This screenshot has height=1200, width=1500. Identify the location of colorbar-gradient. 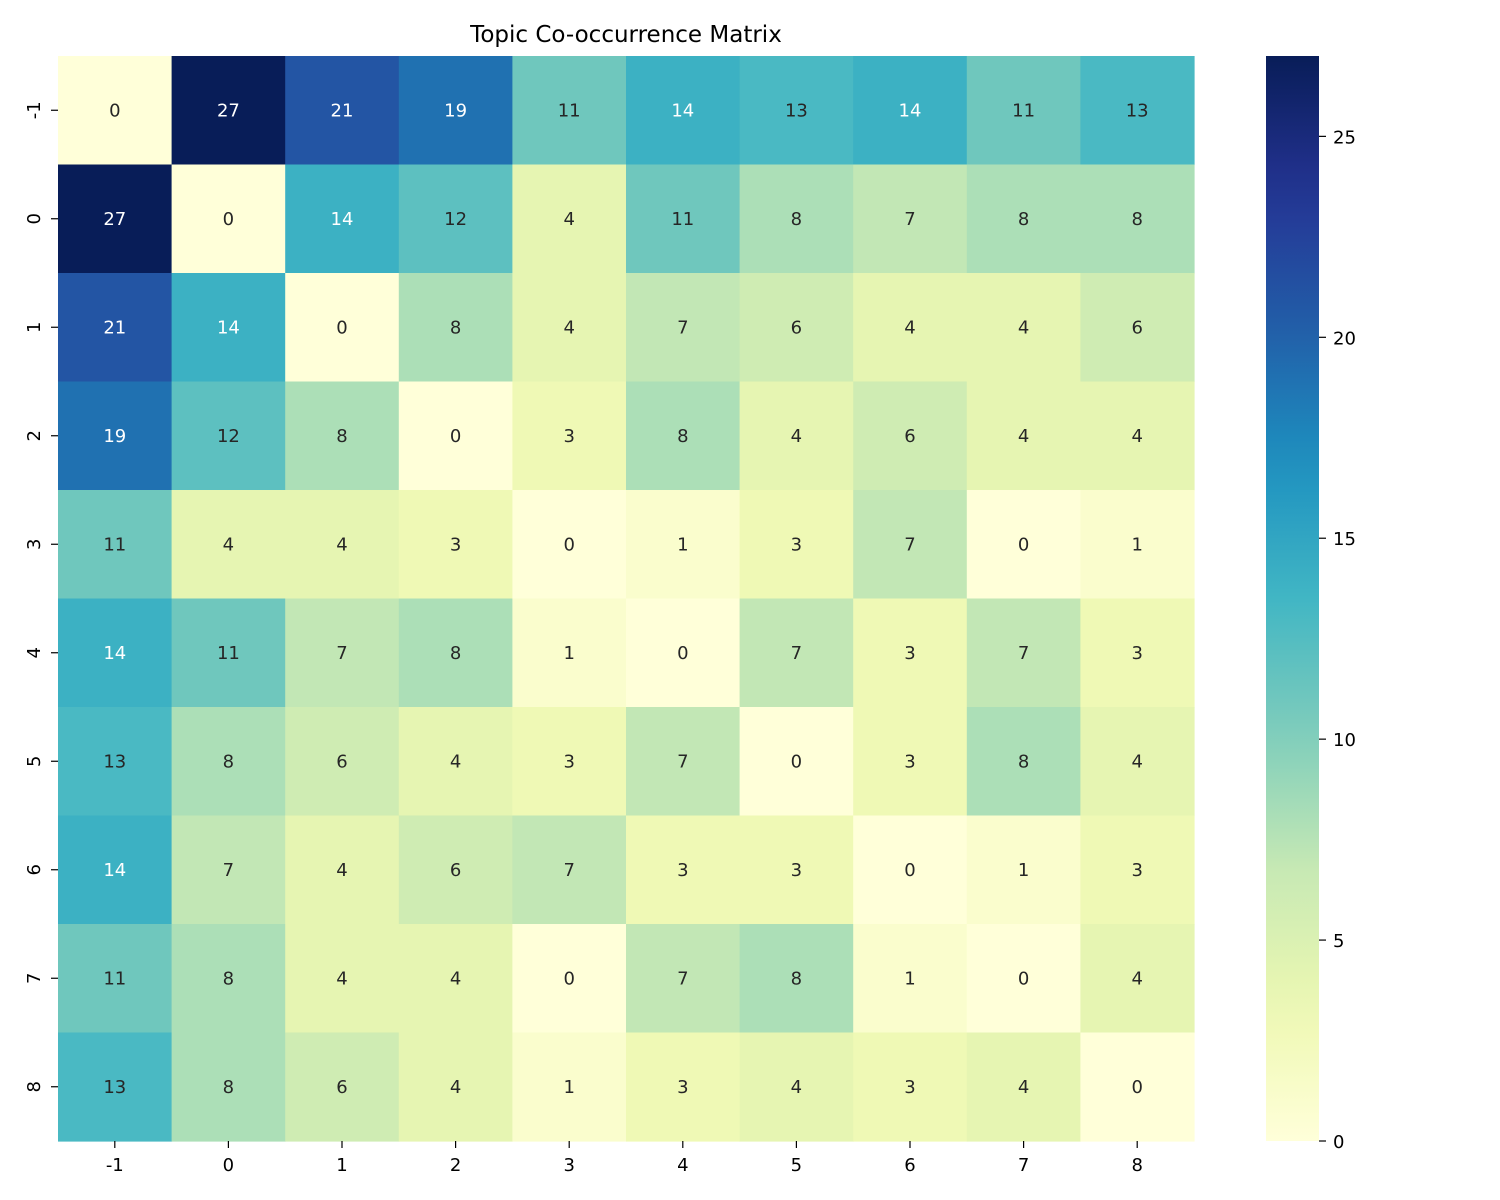
(1292, 598).